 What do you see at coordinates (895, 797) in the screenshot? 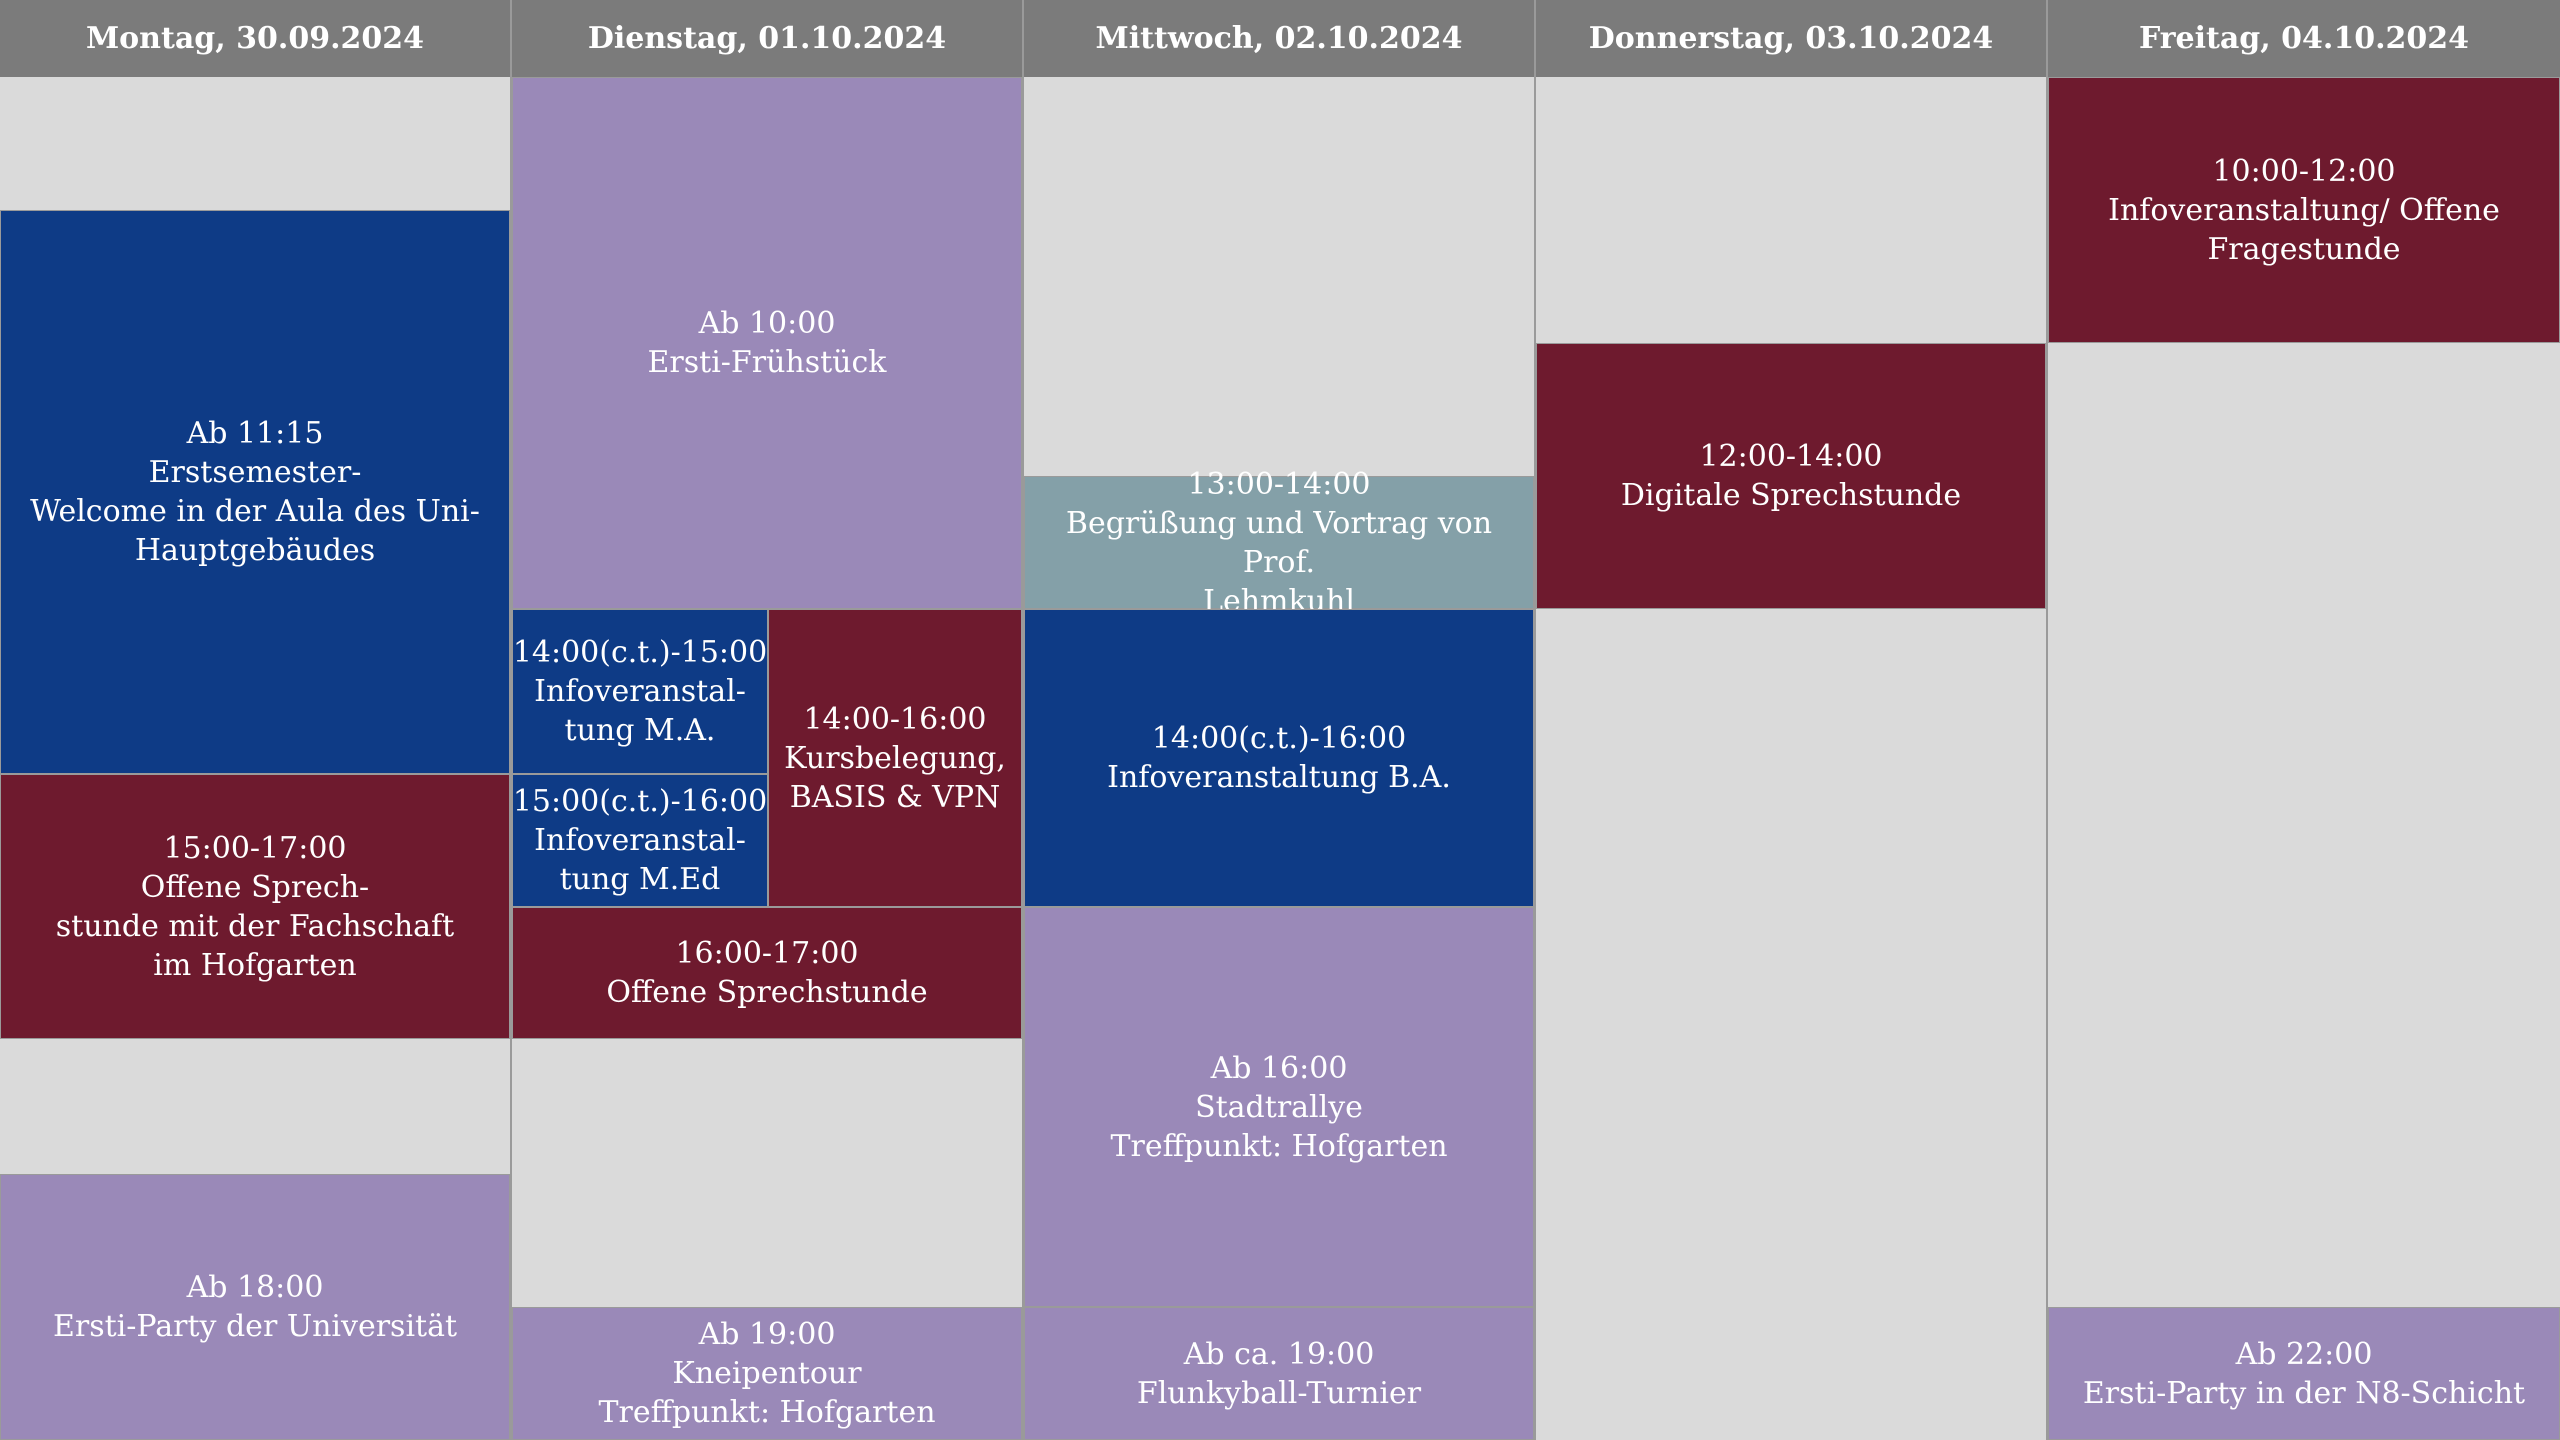
I see `event-line: BASIS & VPN` at bounding box center [895, 797].